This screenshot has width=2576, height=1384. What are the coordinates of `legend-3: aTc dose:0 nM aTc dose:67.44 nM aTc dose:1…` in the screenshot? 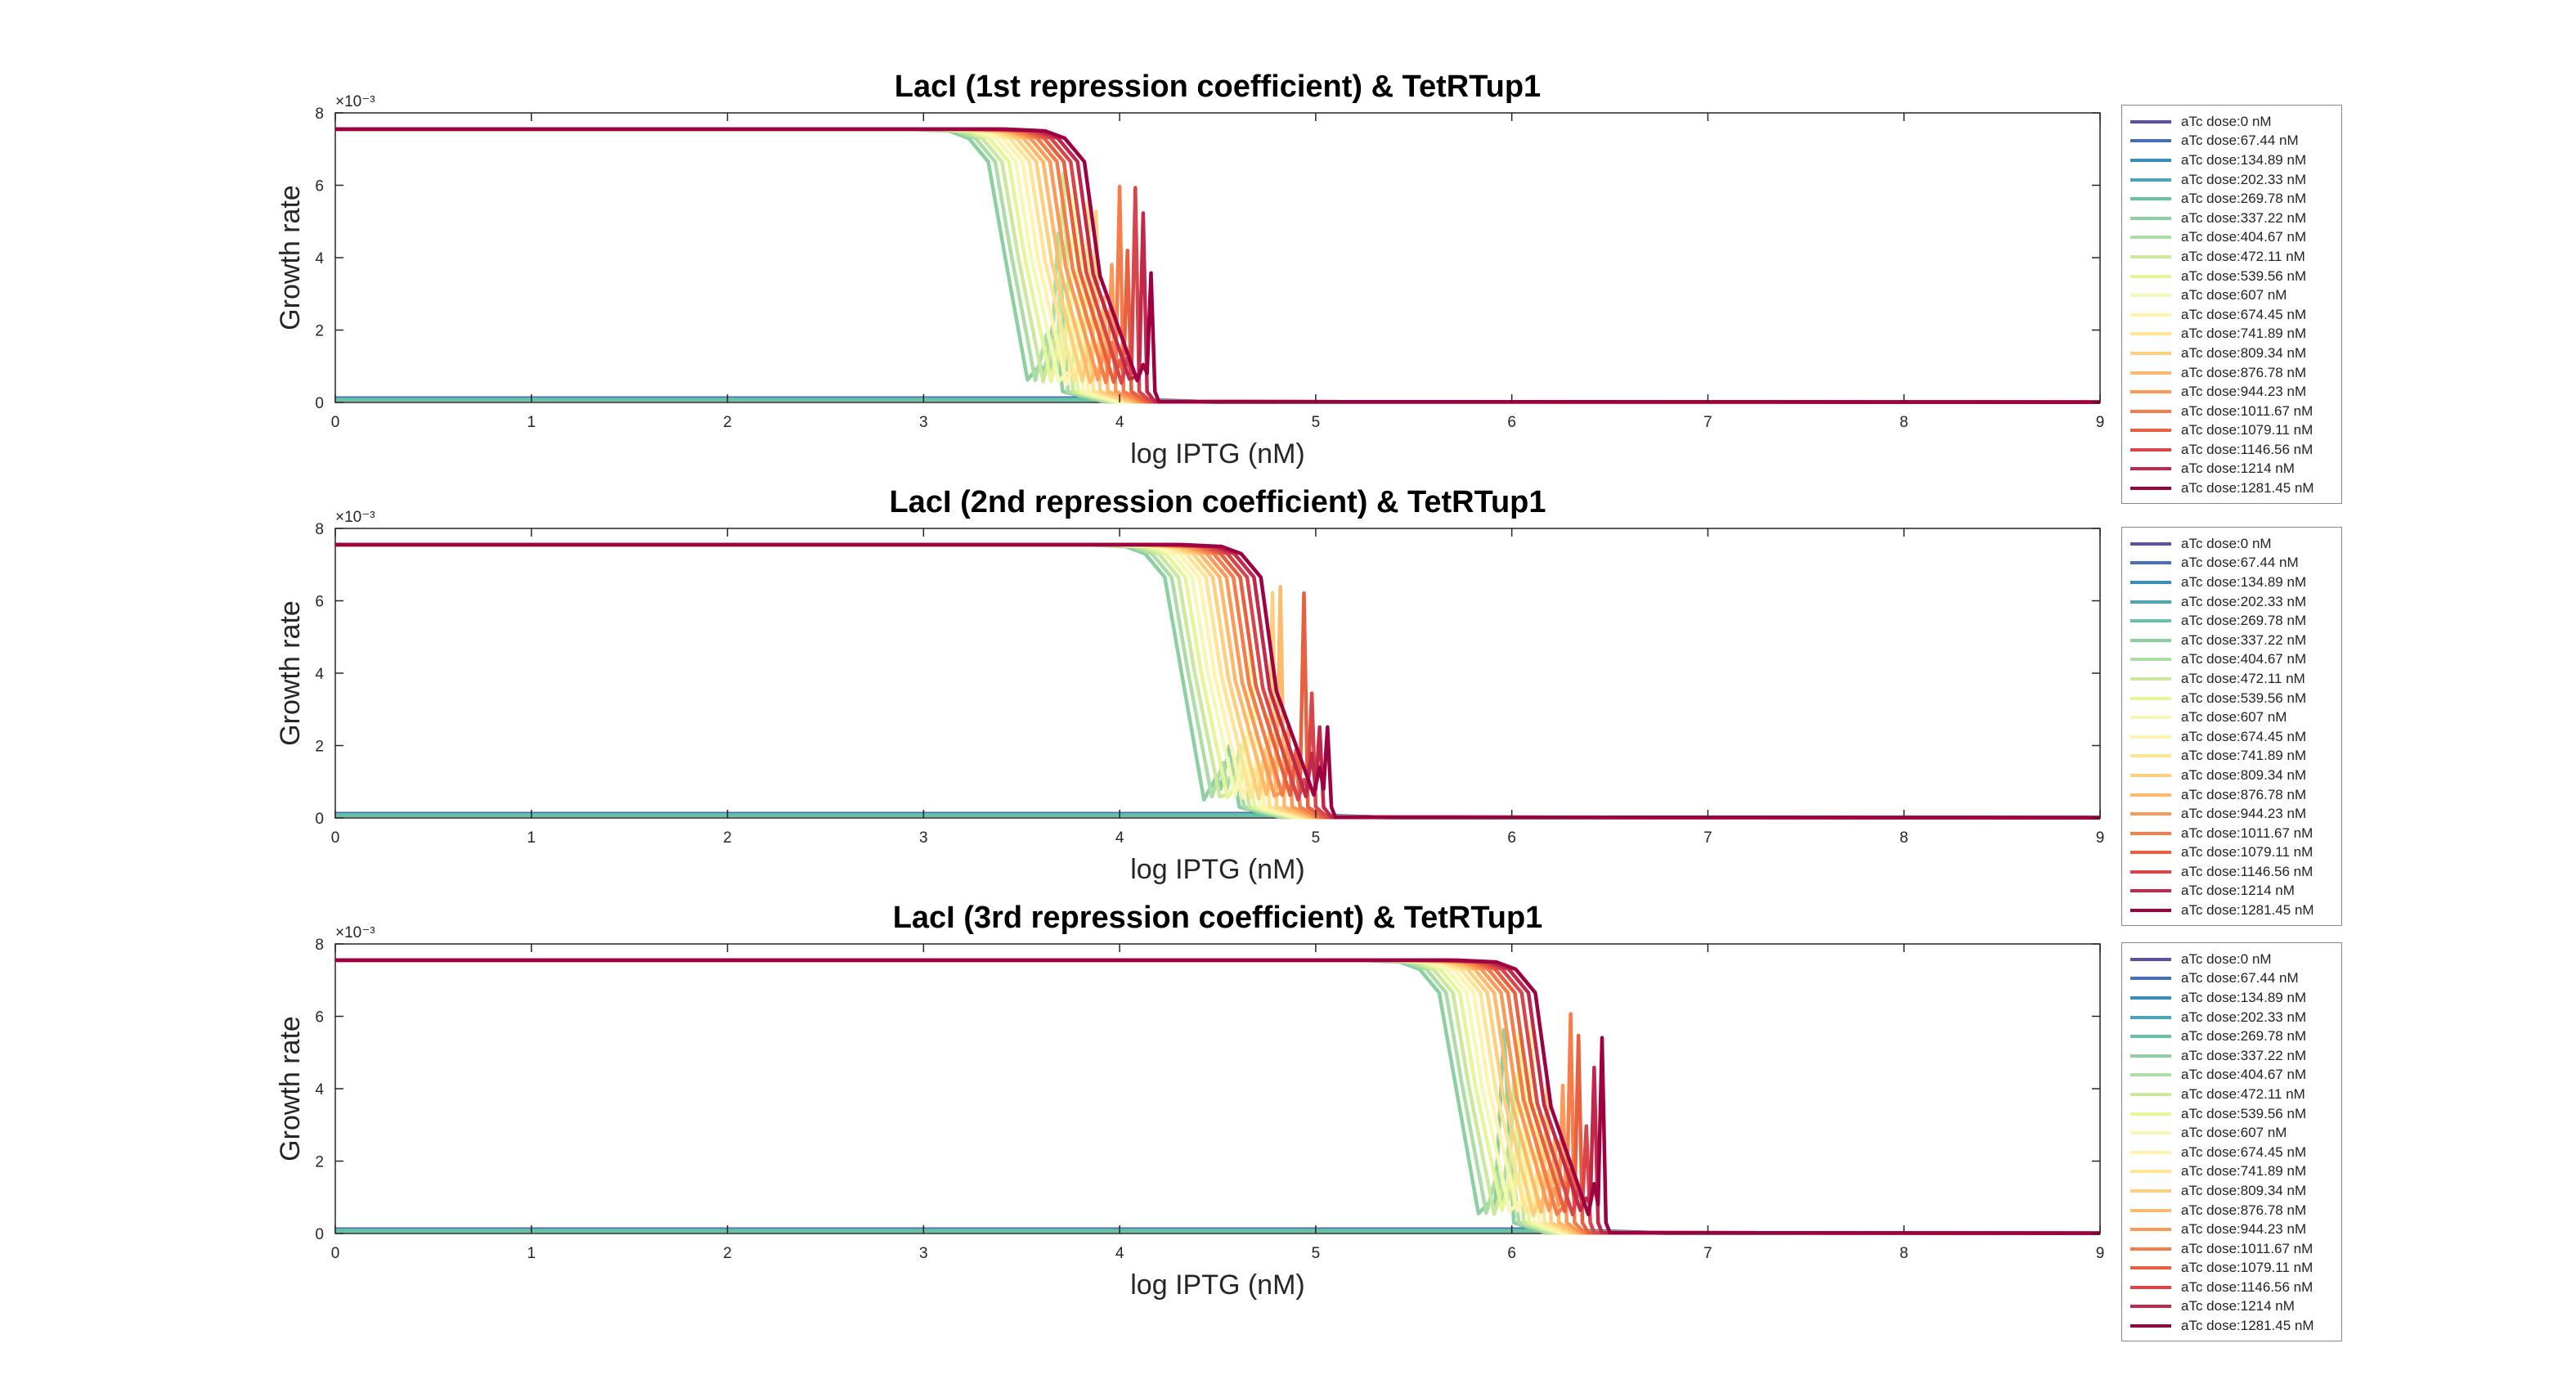 It's located at (2231, 1141).